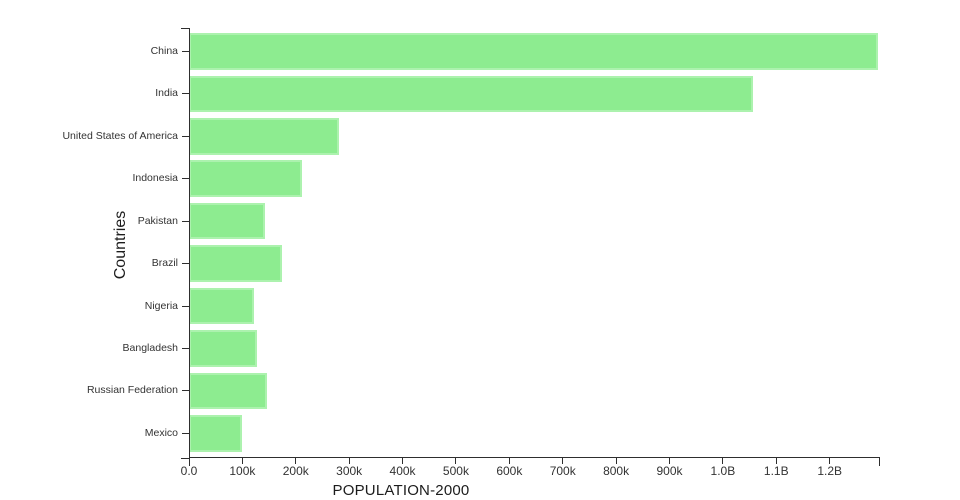 This screenshot has height=500, width=960. What do you see at coordinates (185, 243) in the screenshot?
I see `y-axis-line` at bounding box center [185, 243].